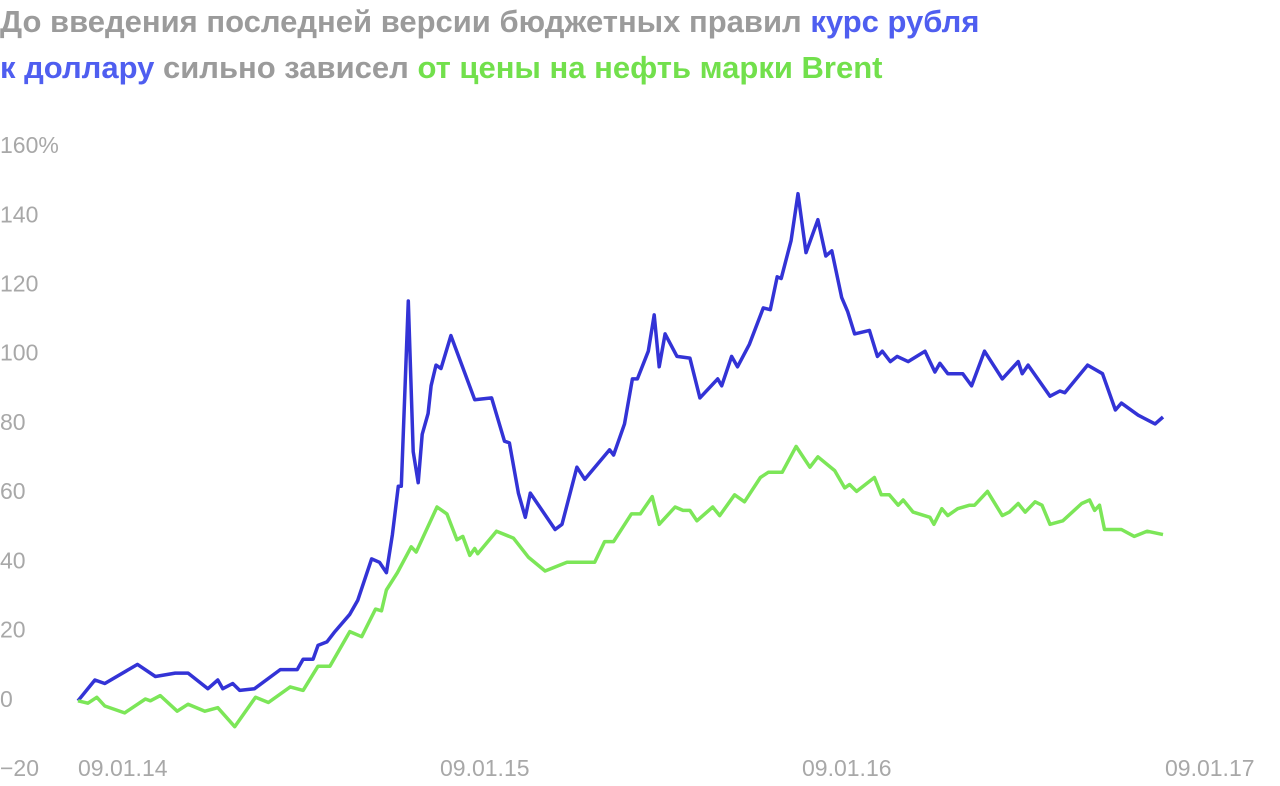 The image size is (1280, 786). What do you see at coordinates (13, 630) in the screenshot?
I see `y-tick-label: 20` at bounding box center [13, 630].